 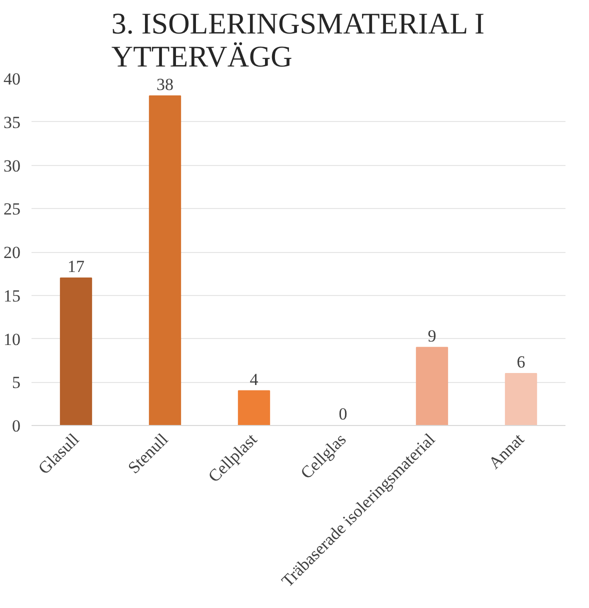 What do you see at coordinates (297, 41) in the screenshot?
I see `chart-title: 3. ISOLERINGSMATERIAL I YTTERVÄGG` at bounding box center [297, 41].